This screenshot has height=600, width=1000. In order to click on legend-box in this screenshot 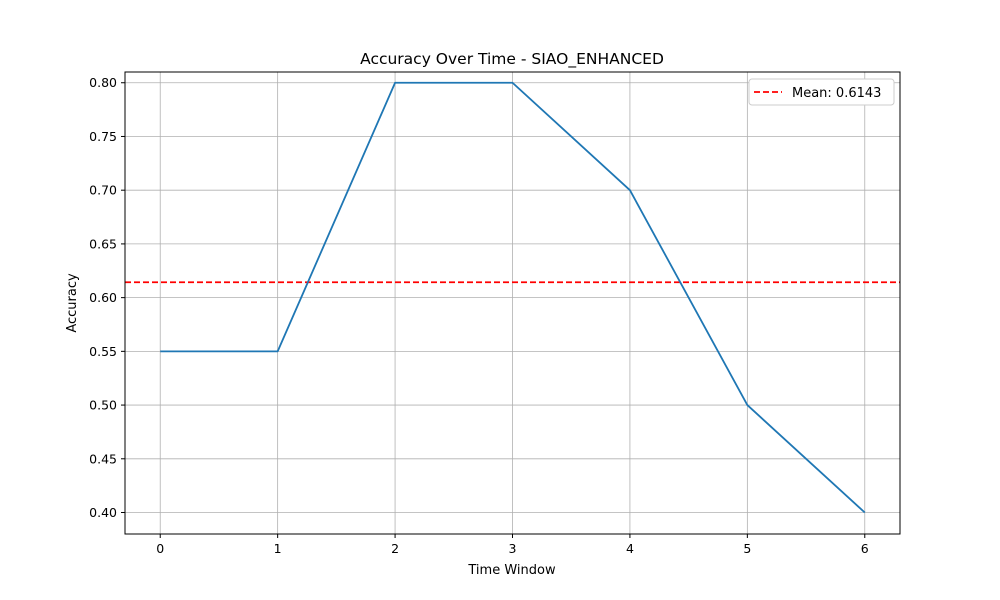, I will do `click(821, 92)`.